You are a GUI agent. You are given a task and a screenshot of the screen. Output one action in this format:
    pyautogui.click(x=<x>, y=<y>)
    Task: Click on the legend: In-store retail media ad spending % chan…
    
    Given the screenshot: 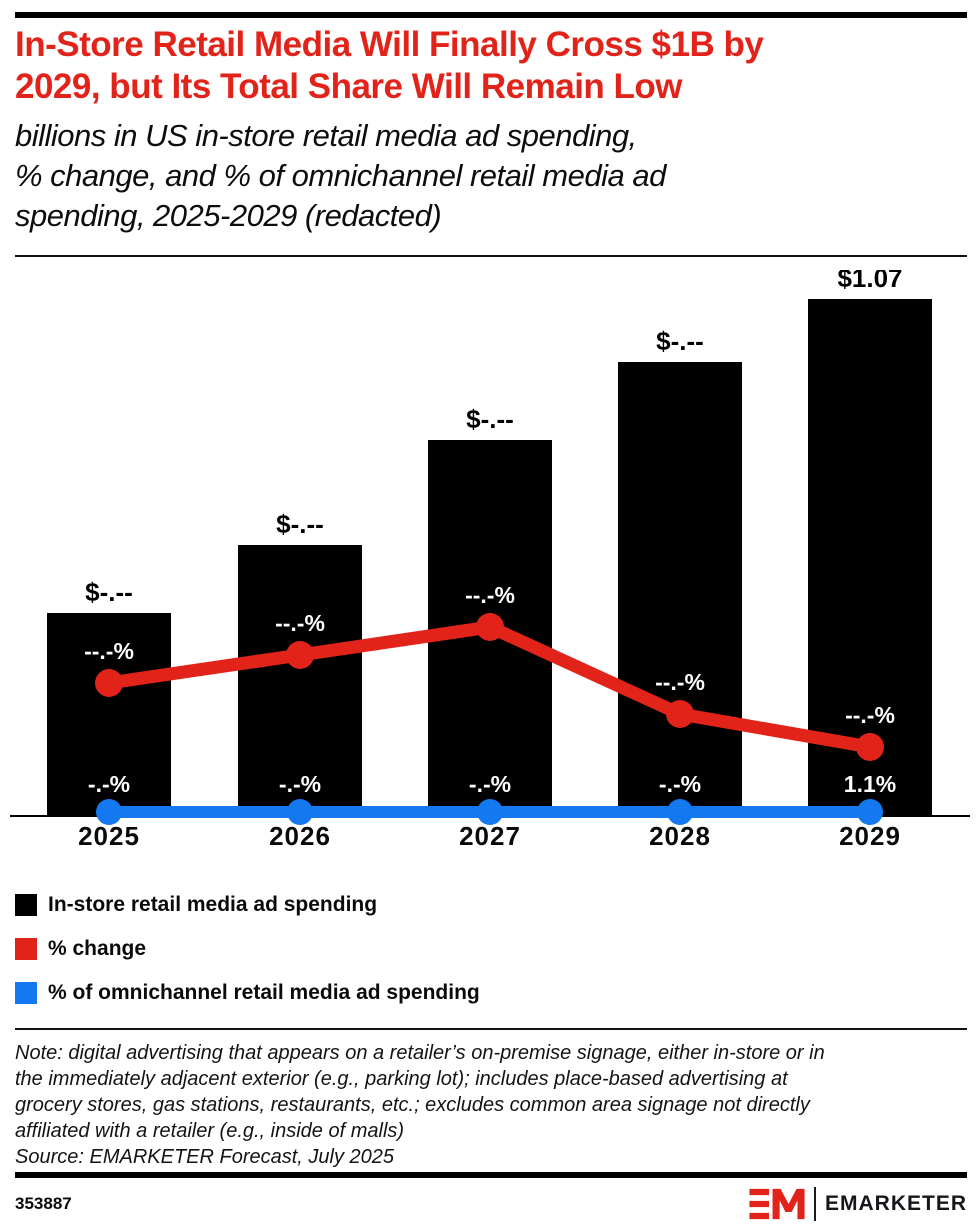 What is the action you would take?
    pyautogui.click(x=247, y=949)
    